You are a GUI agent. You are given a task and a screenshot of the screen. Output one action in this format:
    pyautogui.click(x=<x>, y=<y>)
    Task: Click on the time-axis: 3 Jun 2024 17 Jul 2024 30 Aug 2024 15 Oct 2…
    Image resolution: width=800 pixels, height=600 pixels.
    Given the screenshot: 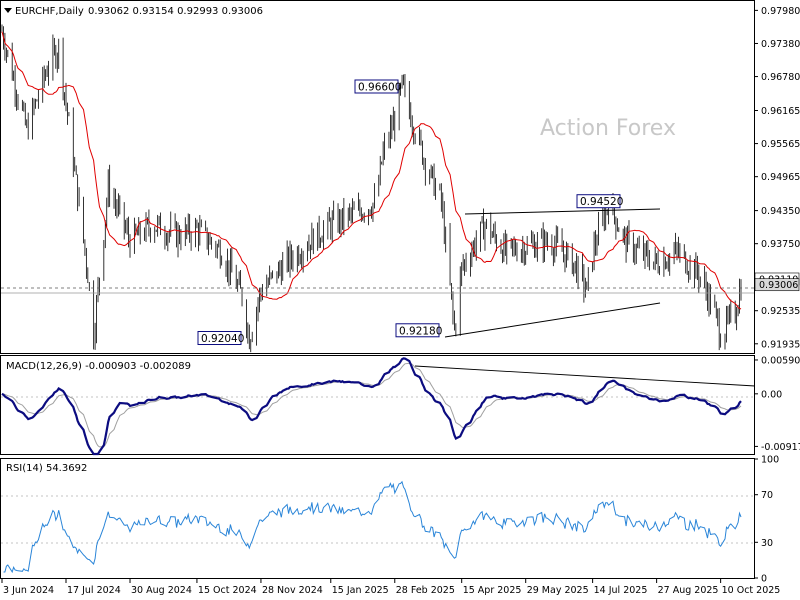 What is the action you would take?
    pyautogui.click(x=391, y=587)
    